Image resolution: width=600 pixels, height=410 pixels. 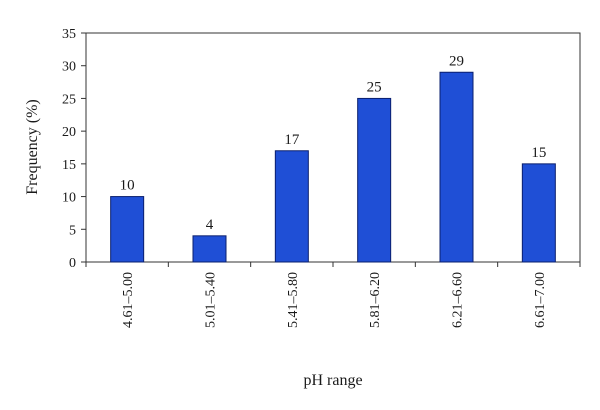 I want to click on x-tick-label: 6.61–7.00, so click(x=540, y=300).